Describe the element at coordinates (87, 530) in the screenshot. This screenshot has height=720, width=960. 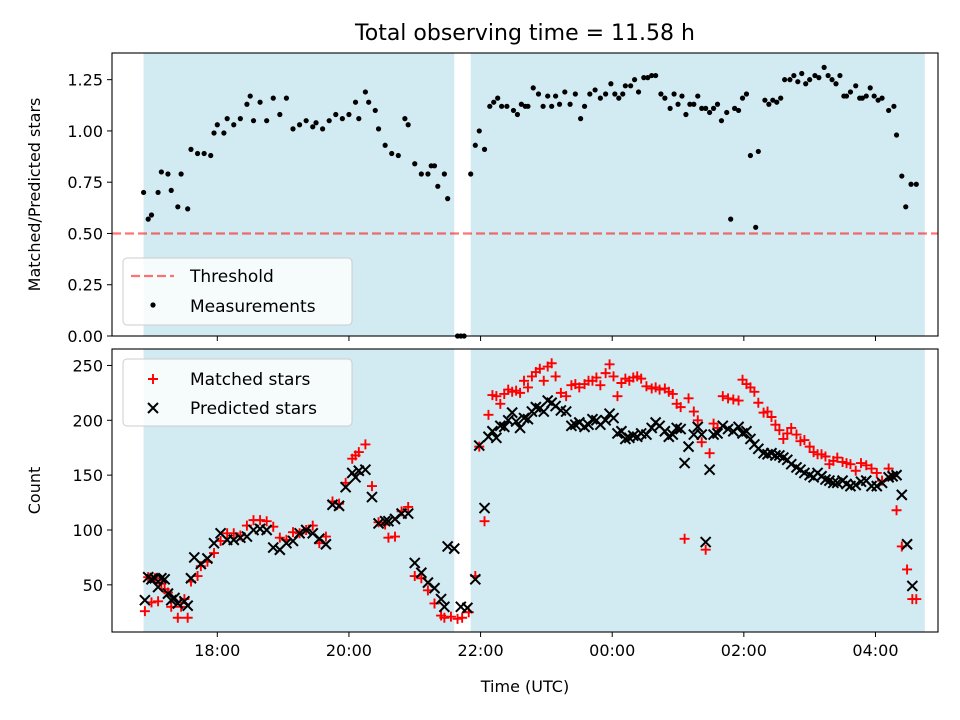
I see `y-tick-label: 100` at that location.